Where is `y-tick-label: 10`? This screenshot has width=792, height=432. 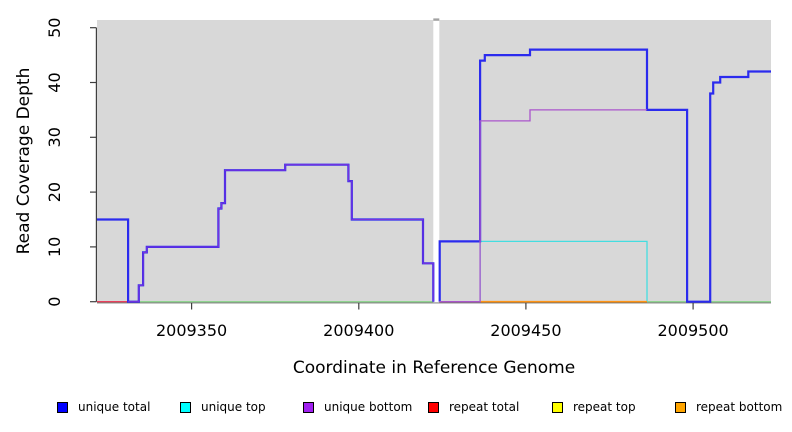 y-tick-label: 10 is located at coordinates (54, 247).